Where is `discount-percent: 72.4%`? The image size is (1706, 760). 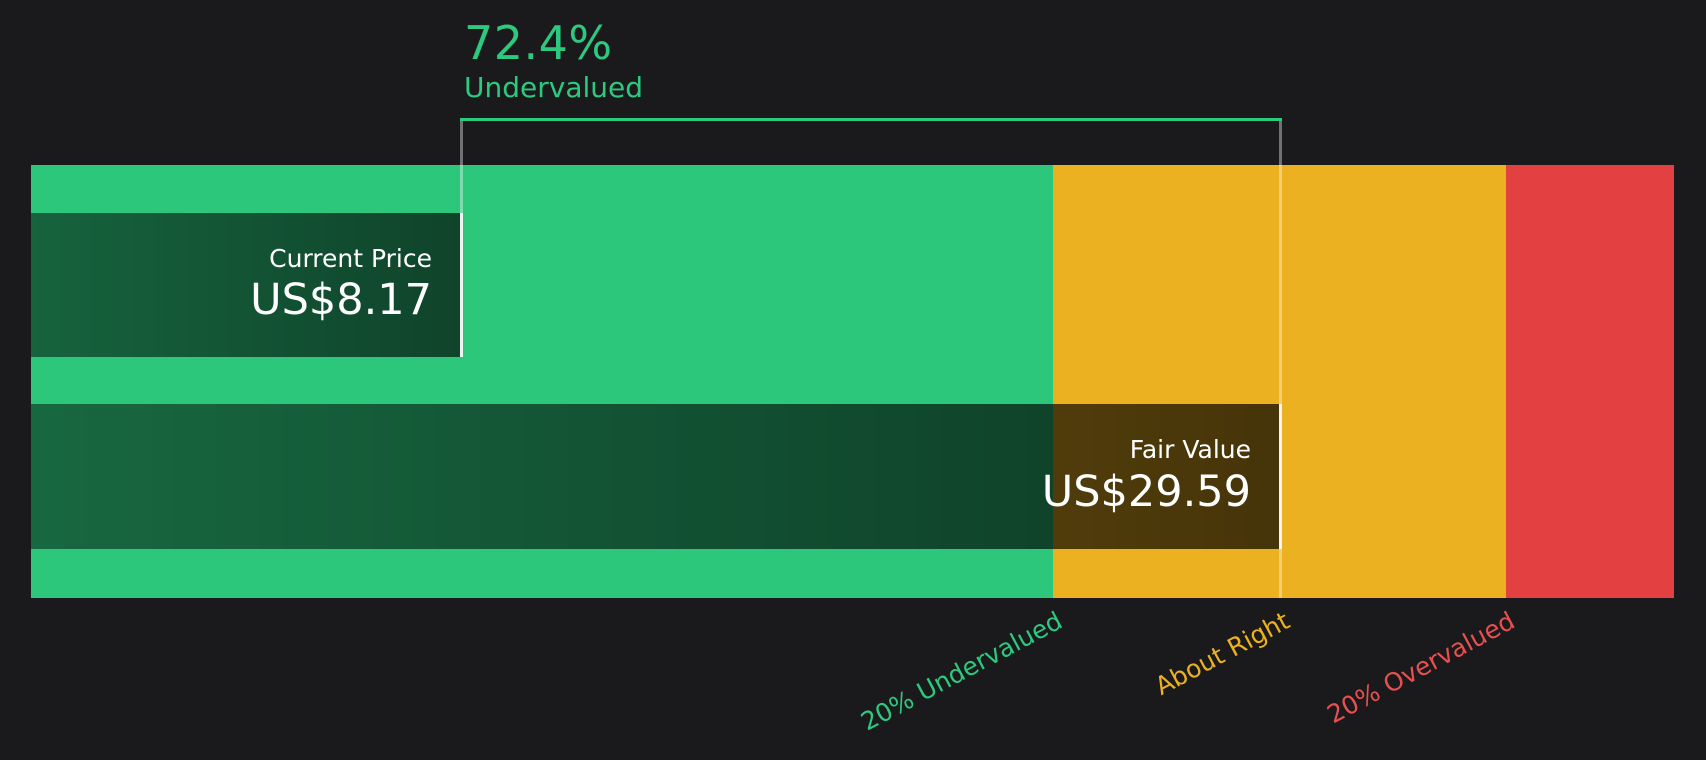 discount-percent: 72.4% is located at coordinates (538, 43).